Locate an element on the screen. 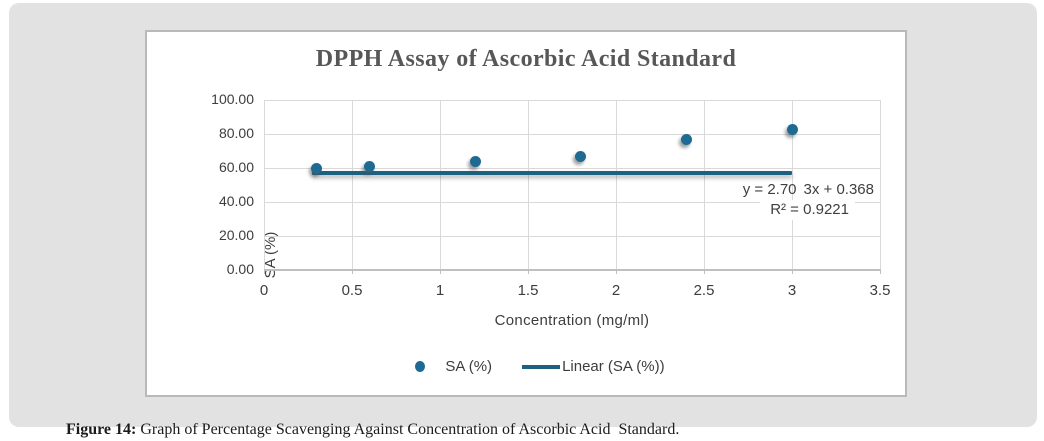  trendline-equation: y = 2.70 3x + 0.368 R² = 0.9221 is located at coordinates (809, 200).